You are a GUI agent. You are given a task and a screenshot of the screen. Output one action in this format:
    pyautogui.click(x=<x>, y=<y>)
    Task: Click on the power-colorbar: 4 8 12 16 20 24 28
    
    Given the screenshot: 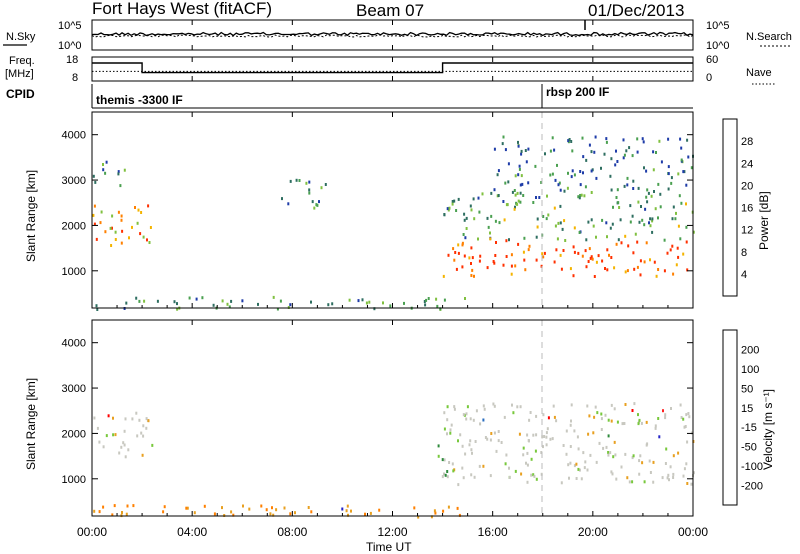 What is the action you would take?
    pyautogui.click(x=737, y=207)
    